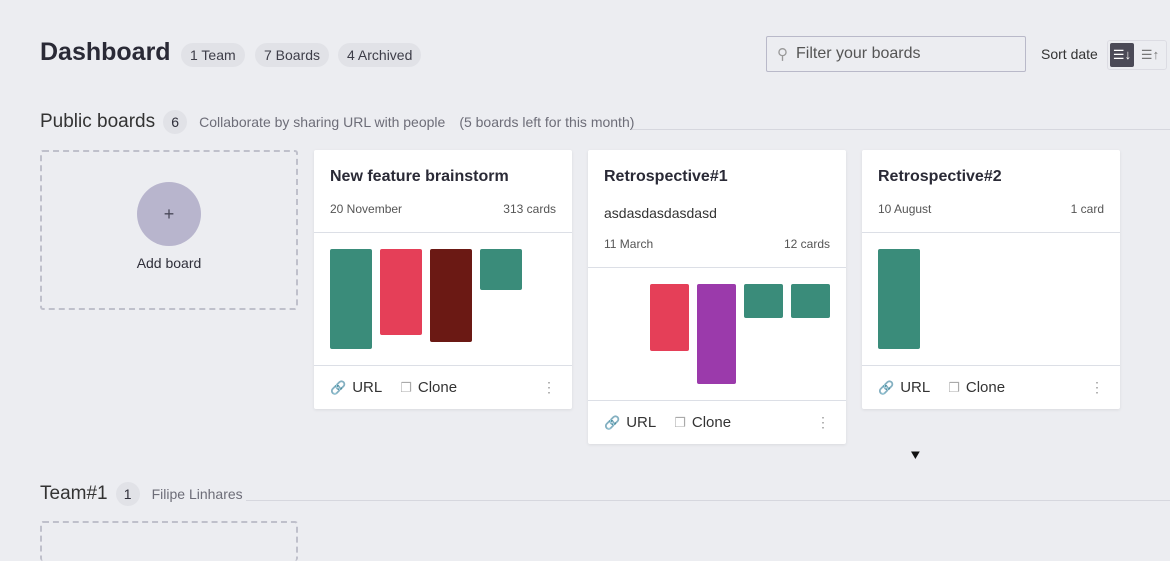  What do you see at coordinates (782, 54) in the screenshot?
I see `search-icon: ⚲` at bounding box center [782, 54].